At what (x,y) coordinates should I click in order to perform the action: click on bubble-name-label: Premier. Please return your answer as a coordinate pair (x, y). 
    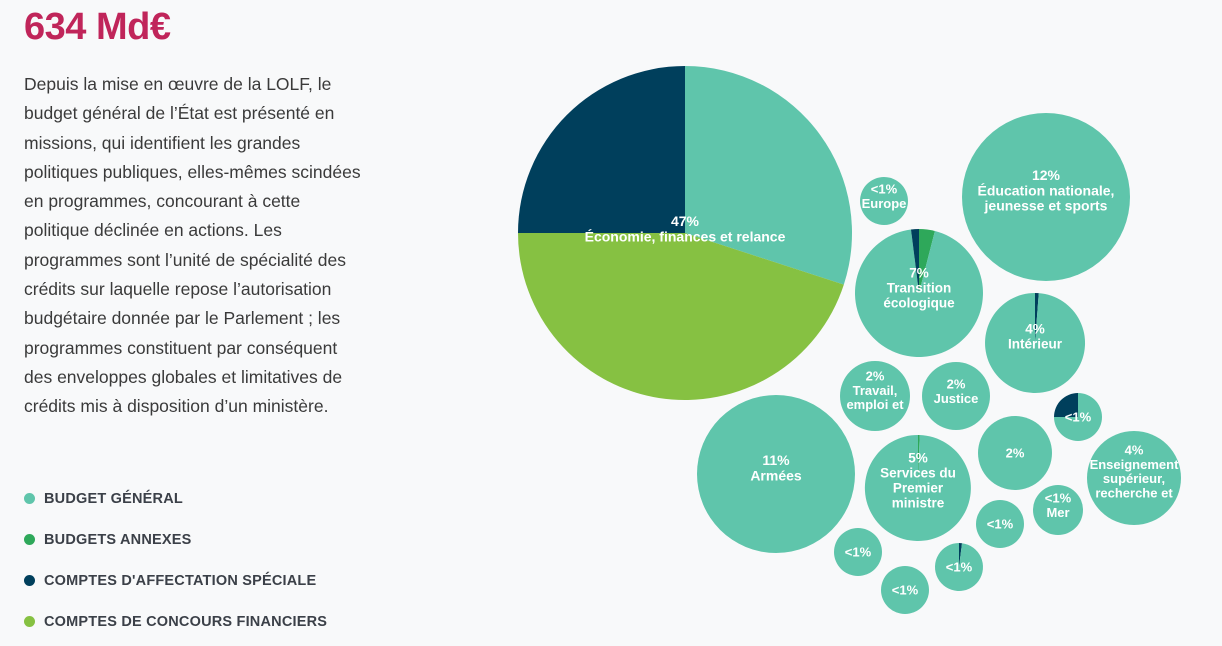
    Looking at the image, I should click on (918, 487).